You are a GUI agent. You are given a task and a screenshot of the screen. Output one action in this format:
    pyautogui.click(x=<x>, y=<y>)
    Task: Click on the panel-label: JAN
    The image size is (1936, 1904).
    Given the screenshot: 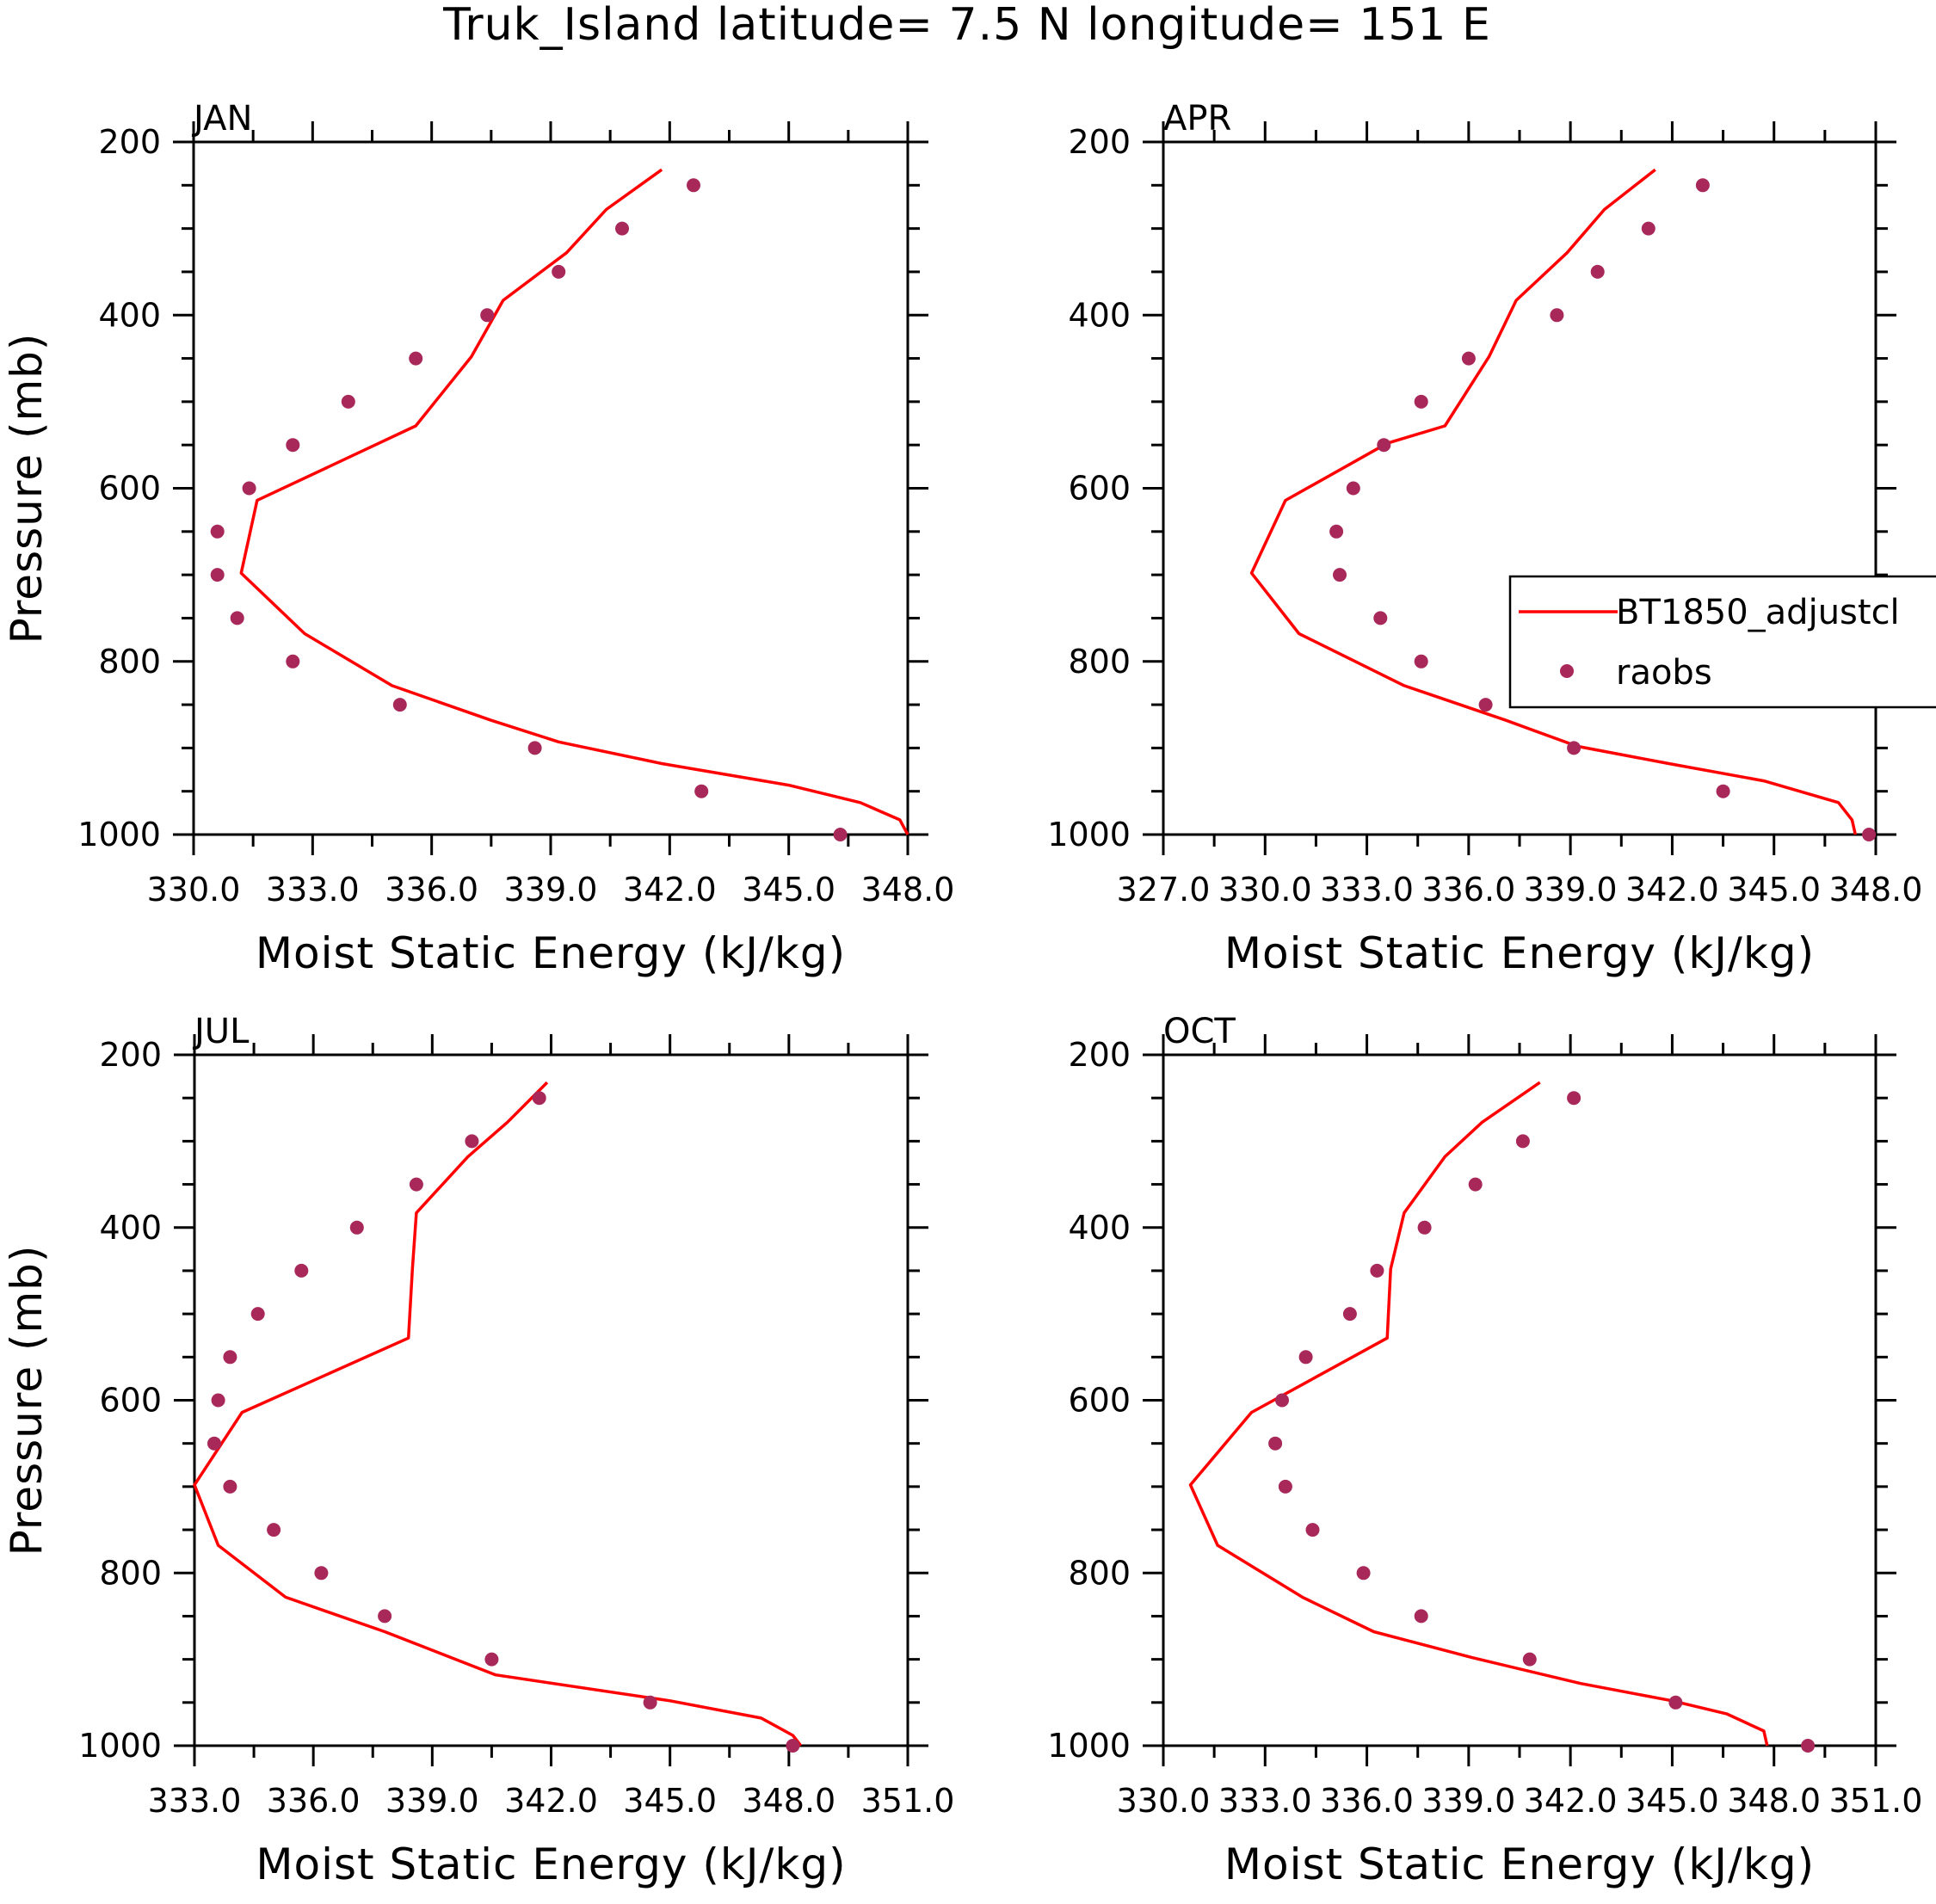 What is the action you would take?
    pyautogui.click(x=221, y=119)
    